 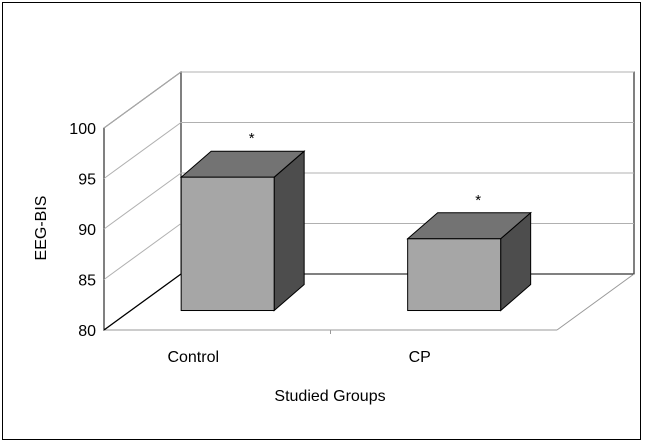 I want to click on bar-side, so click(x=289, y=231).